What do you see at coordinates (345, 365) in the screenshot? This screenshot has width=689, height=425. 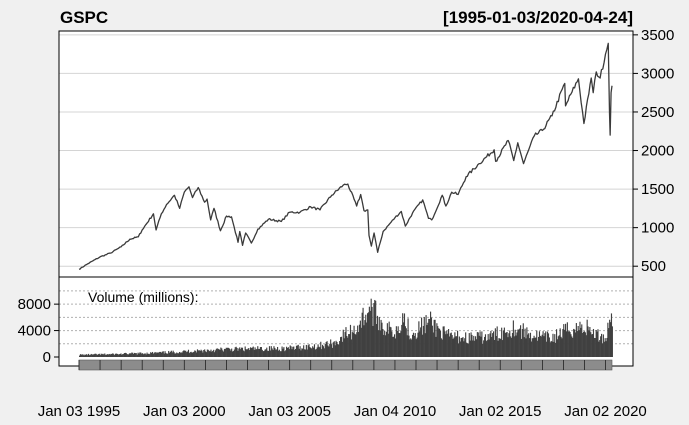 I see `x-axis-strip` at bounding box center [345, 365].